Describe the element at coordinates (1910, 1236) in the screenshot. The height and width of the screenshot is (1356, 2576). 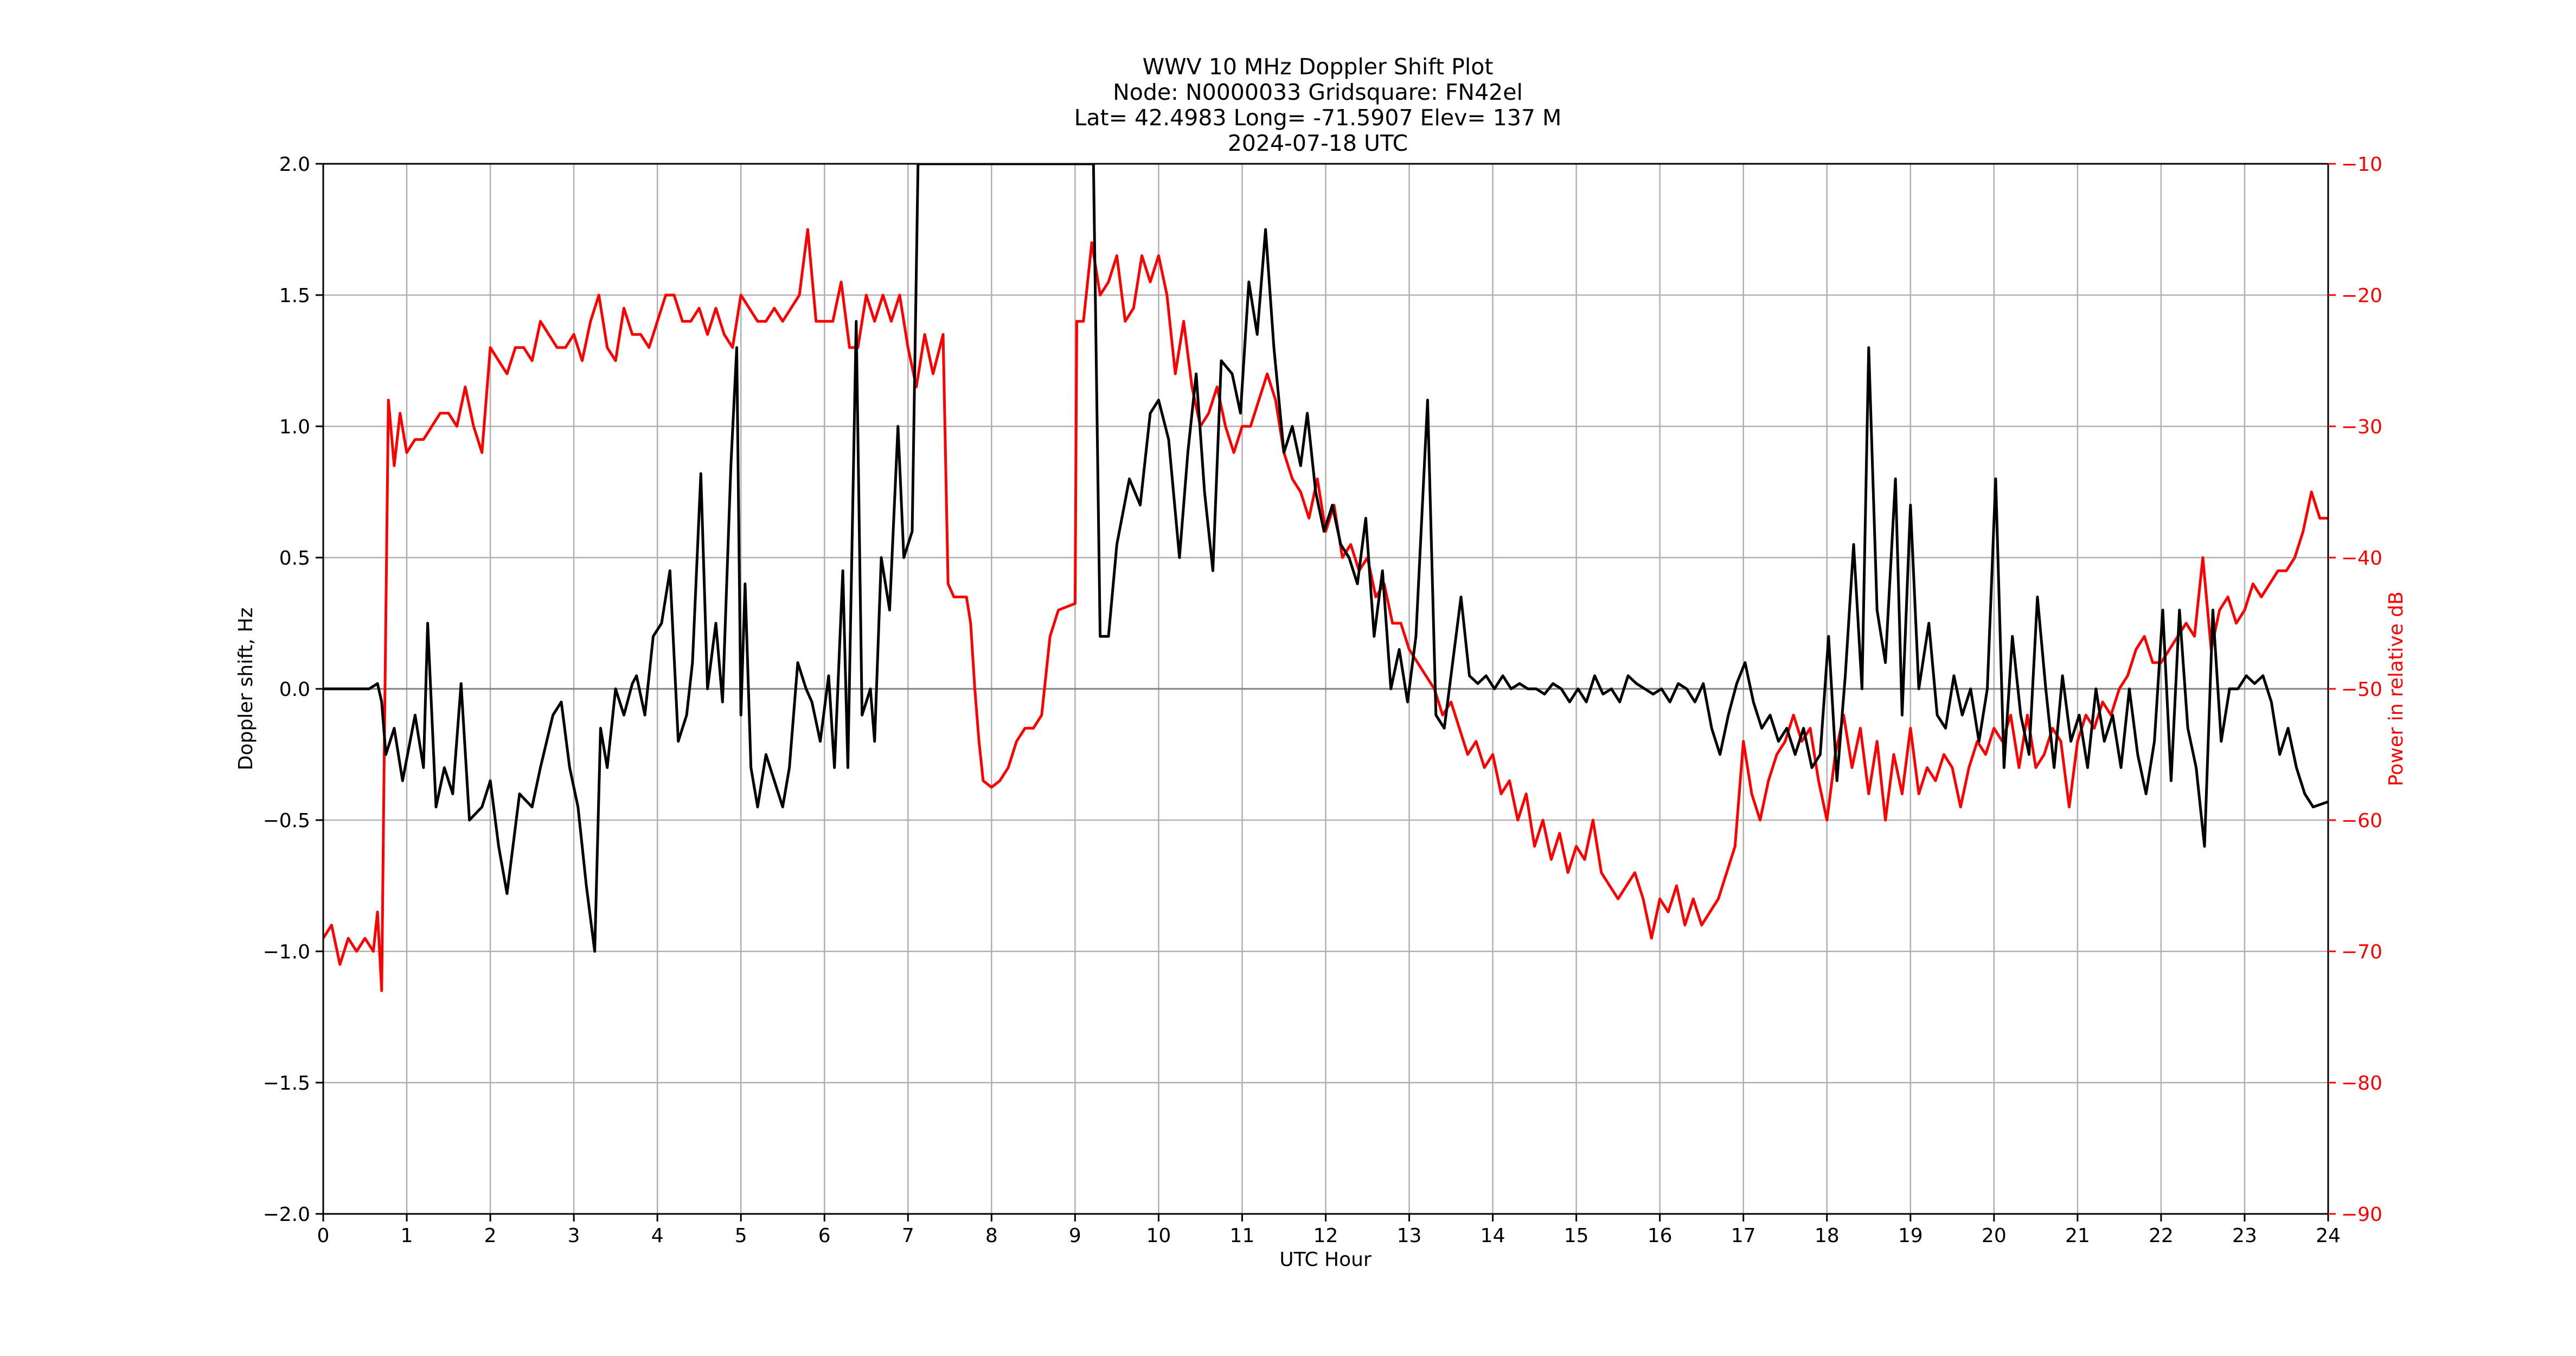
I see `x-tick-label: 19` at that location.